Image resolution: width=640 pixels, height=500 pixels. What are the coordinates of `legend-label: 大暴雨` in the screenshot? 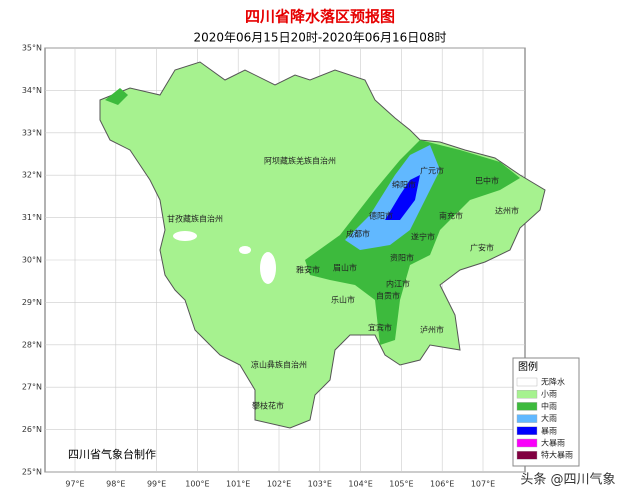 It's located at (553, 443).